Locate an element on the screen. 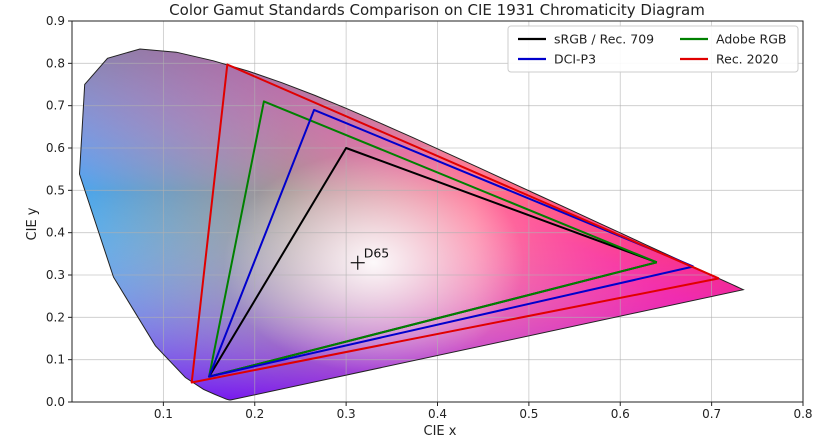  legend: sRGB / Rec. 709 Adobe RGB DCI-P3 Rec. 2020 is located at coordinates (653, 49).